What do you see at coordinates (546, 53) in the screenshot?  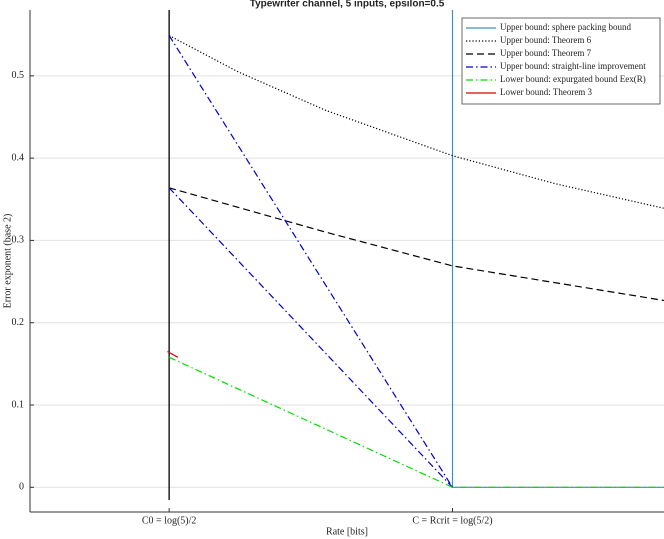 I see `legend-label: Upper bound: Theorem 7` at bounding box center [546, 53].